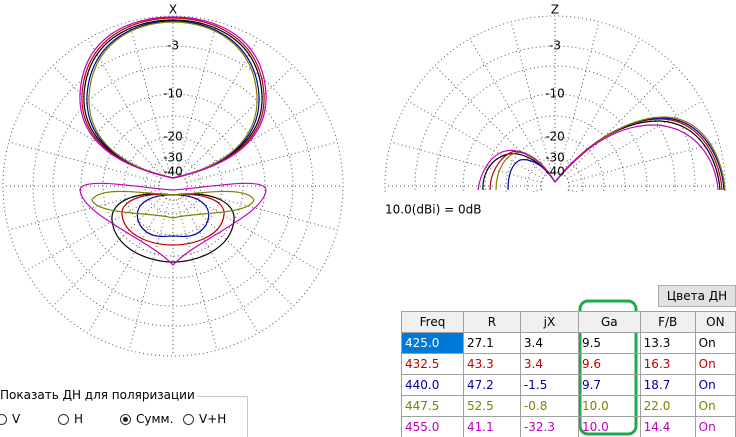  What do you see at coordinates (492, 322) in the screenshot?
I see `column-header: R` at bounding box center [492, 322].